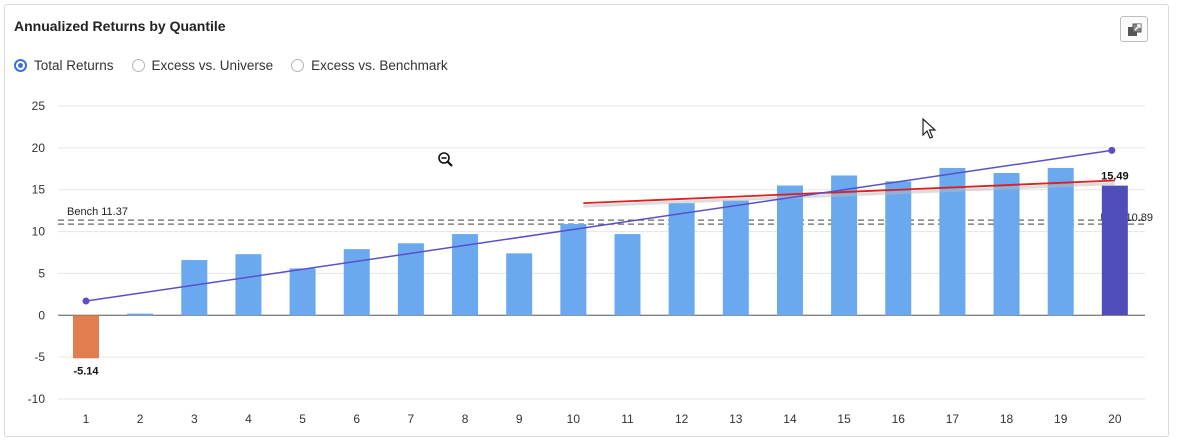  What do you see at coordinates (248, 419) in the screenshot?
I see `x-tick-label: 4` at bounding box center [248, 419].